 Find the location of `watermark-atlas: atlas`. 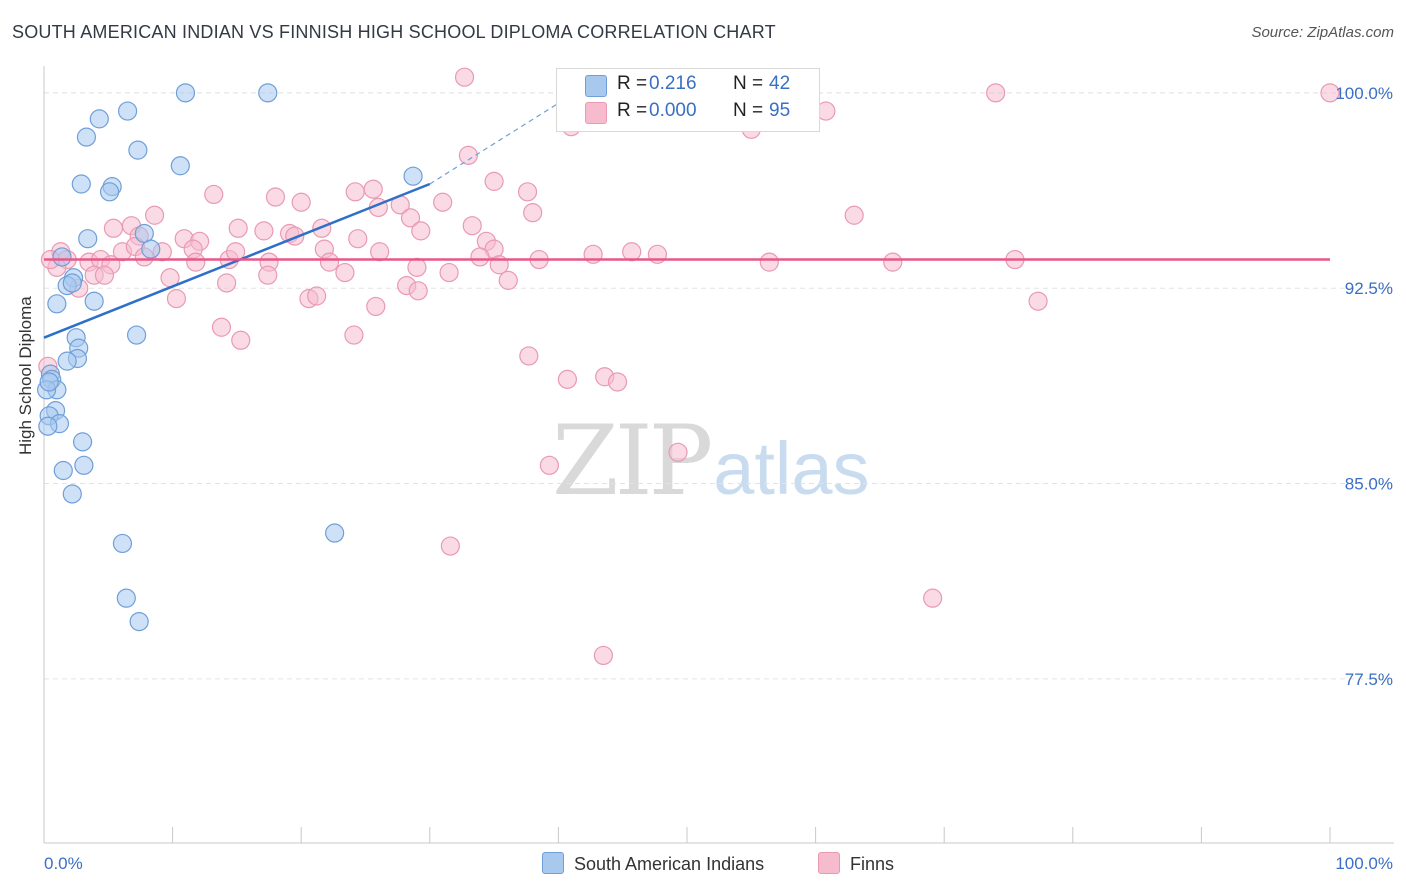

watermark-atlas: atlas is located at coordinates (791, 468).